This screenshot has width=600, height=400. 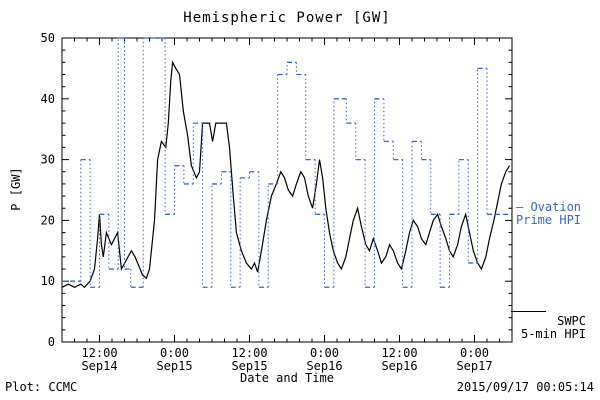 What do you see at coordinates (48, 160) in the screenshot?
I see `y-tick-label: 30` at bounding box center [48, 160].